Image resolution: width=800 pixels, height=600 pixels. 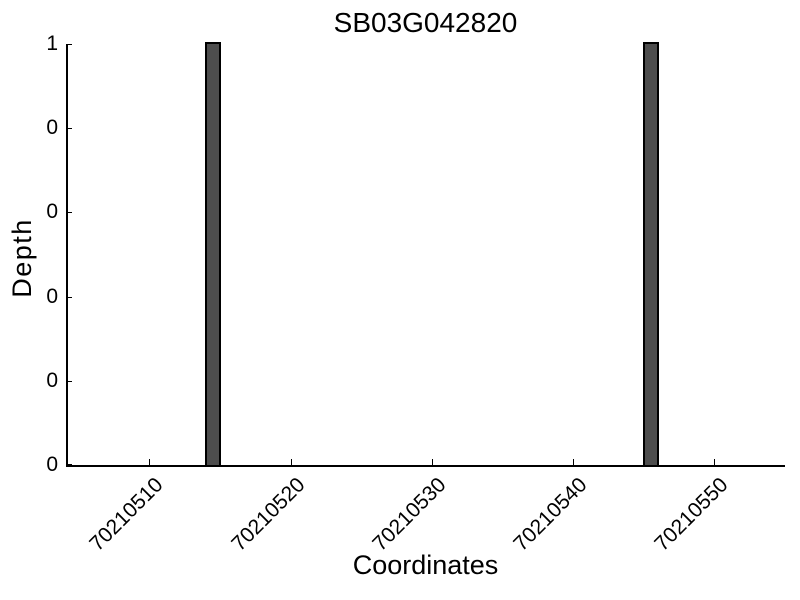 I want to click on y-axis-title: Depth, so click(x=22, y=258).